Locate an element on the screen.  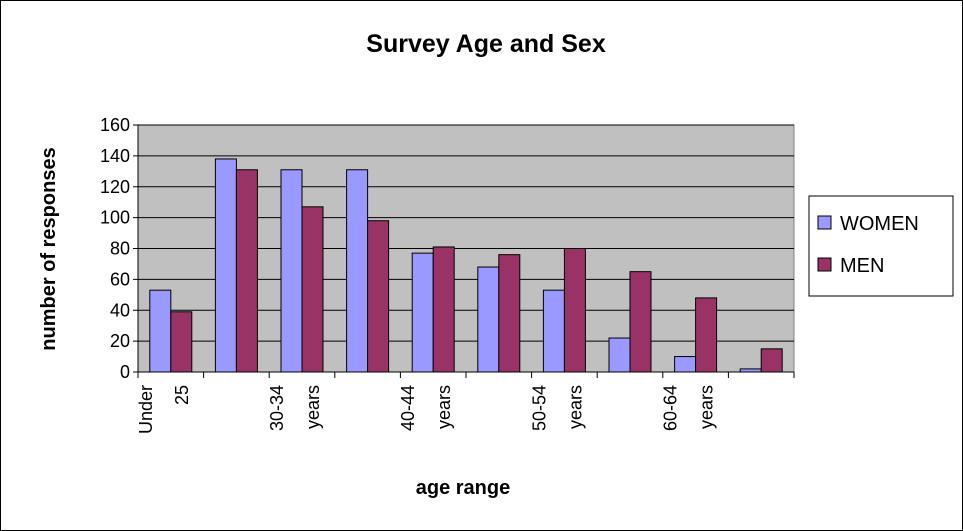
y-tick-label: 80 is located at coordinates (120, 249).